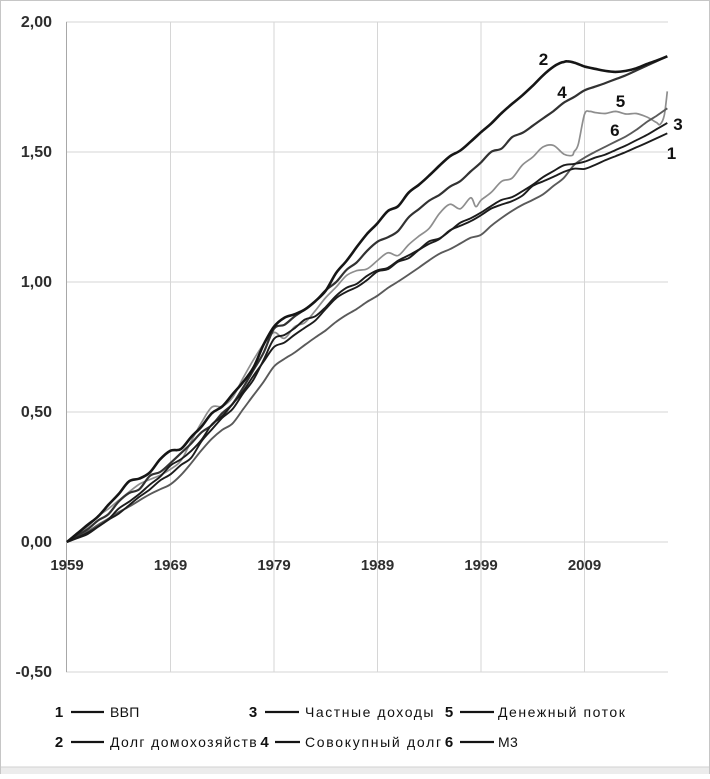 The image size is (710, 779). Describe the element at coordinates (170, 565) in the screenshot. I see `svg-text: 1969` at that location.